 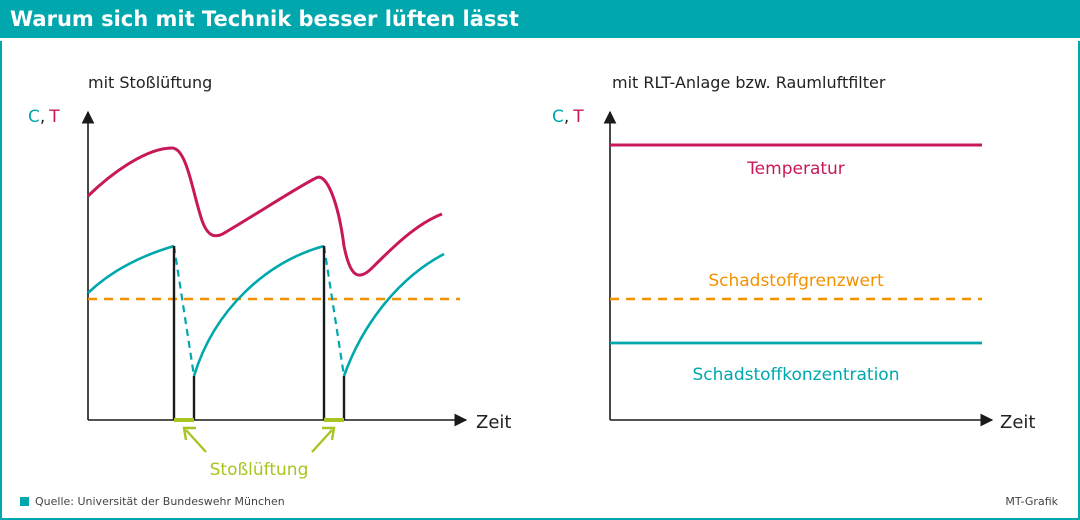 I want to click on right-axis-label-c: C, so click(x=558, y=117).